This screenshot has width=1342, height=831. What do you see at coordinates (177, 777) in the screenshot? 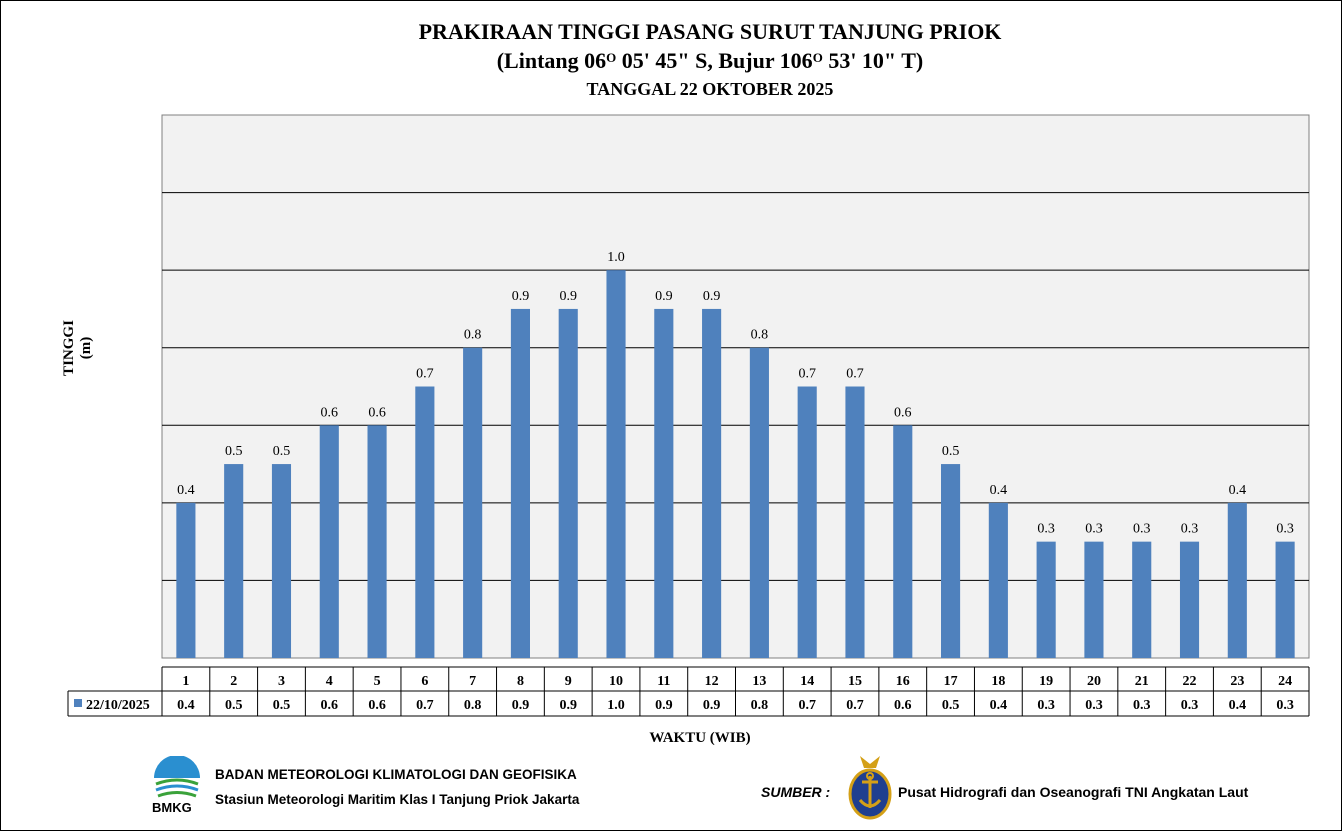
I see `bmkg-logo-icon` at bounding box center [177, 777].